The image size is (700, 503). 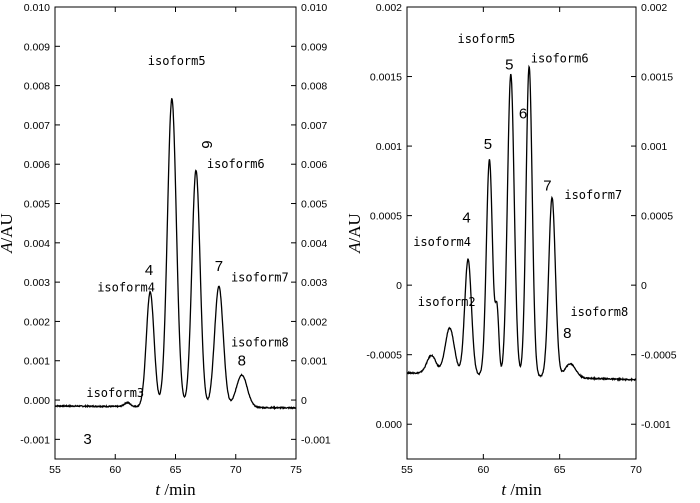 What do you see at coordinates (314, 165) in the screenshot?
I see `y-tick-label-right: 0.006` at bounding box center [314, 165].